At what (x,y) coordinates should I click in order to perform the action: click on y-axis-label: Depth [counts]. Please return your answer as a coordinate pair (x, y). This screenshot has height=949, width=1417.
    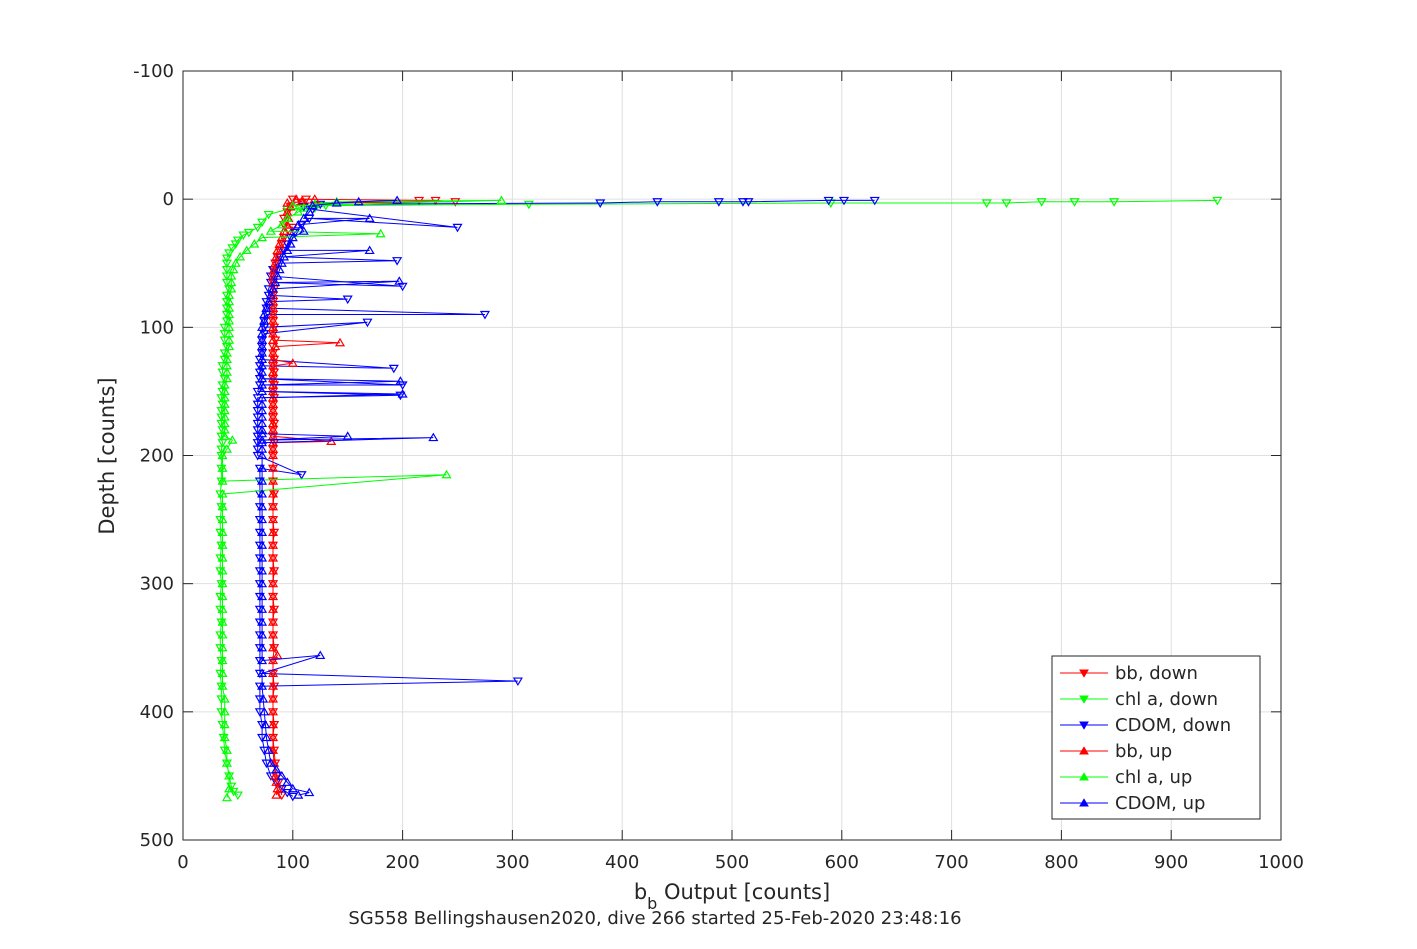
    Looking at the image, I should click on (107, 455).